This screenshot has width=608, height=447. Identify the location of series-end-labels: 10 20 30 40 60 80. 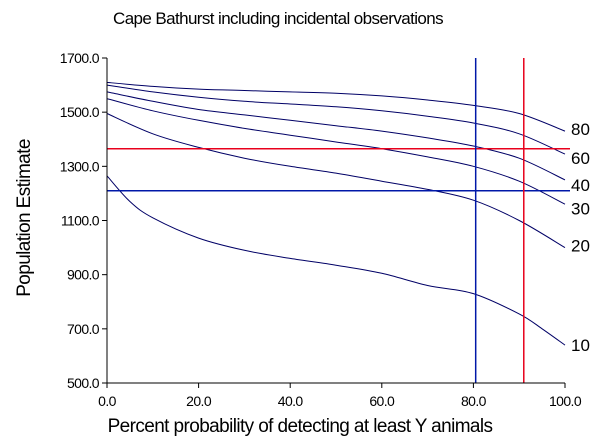
(580, 237).